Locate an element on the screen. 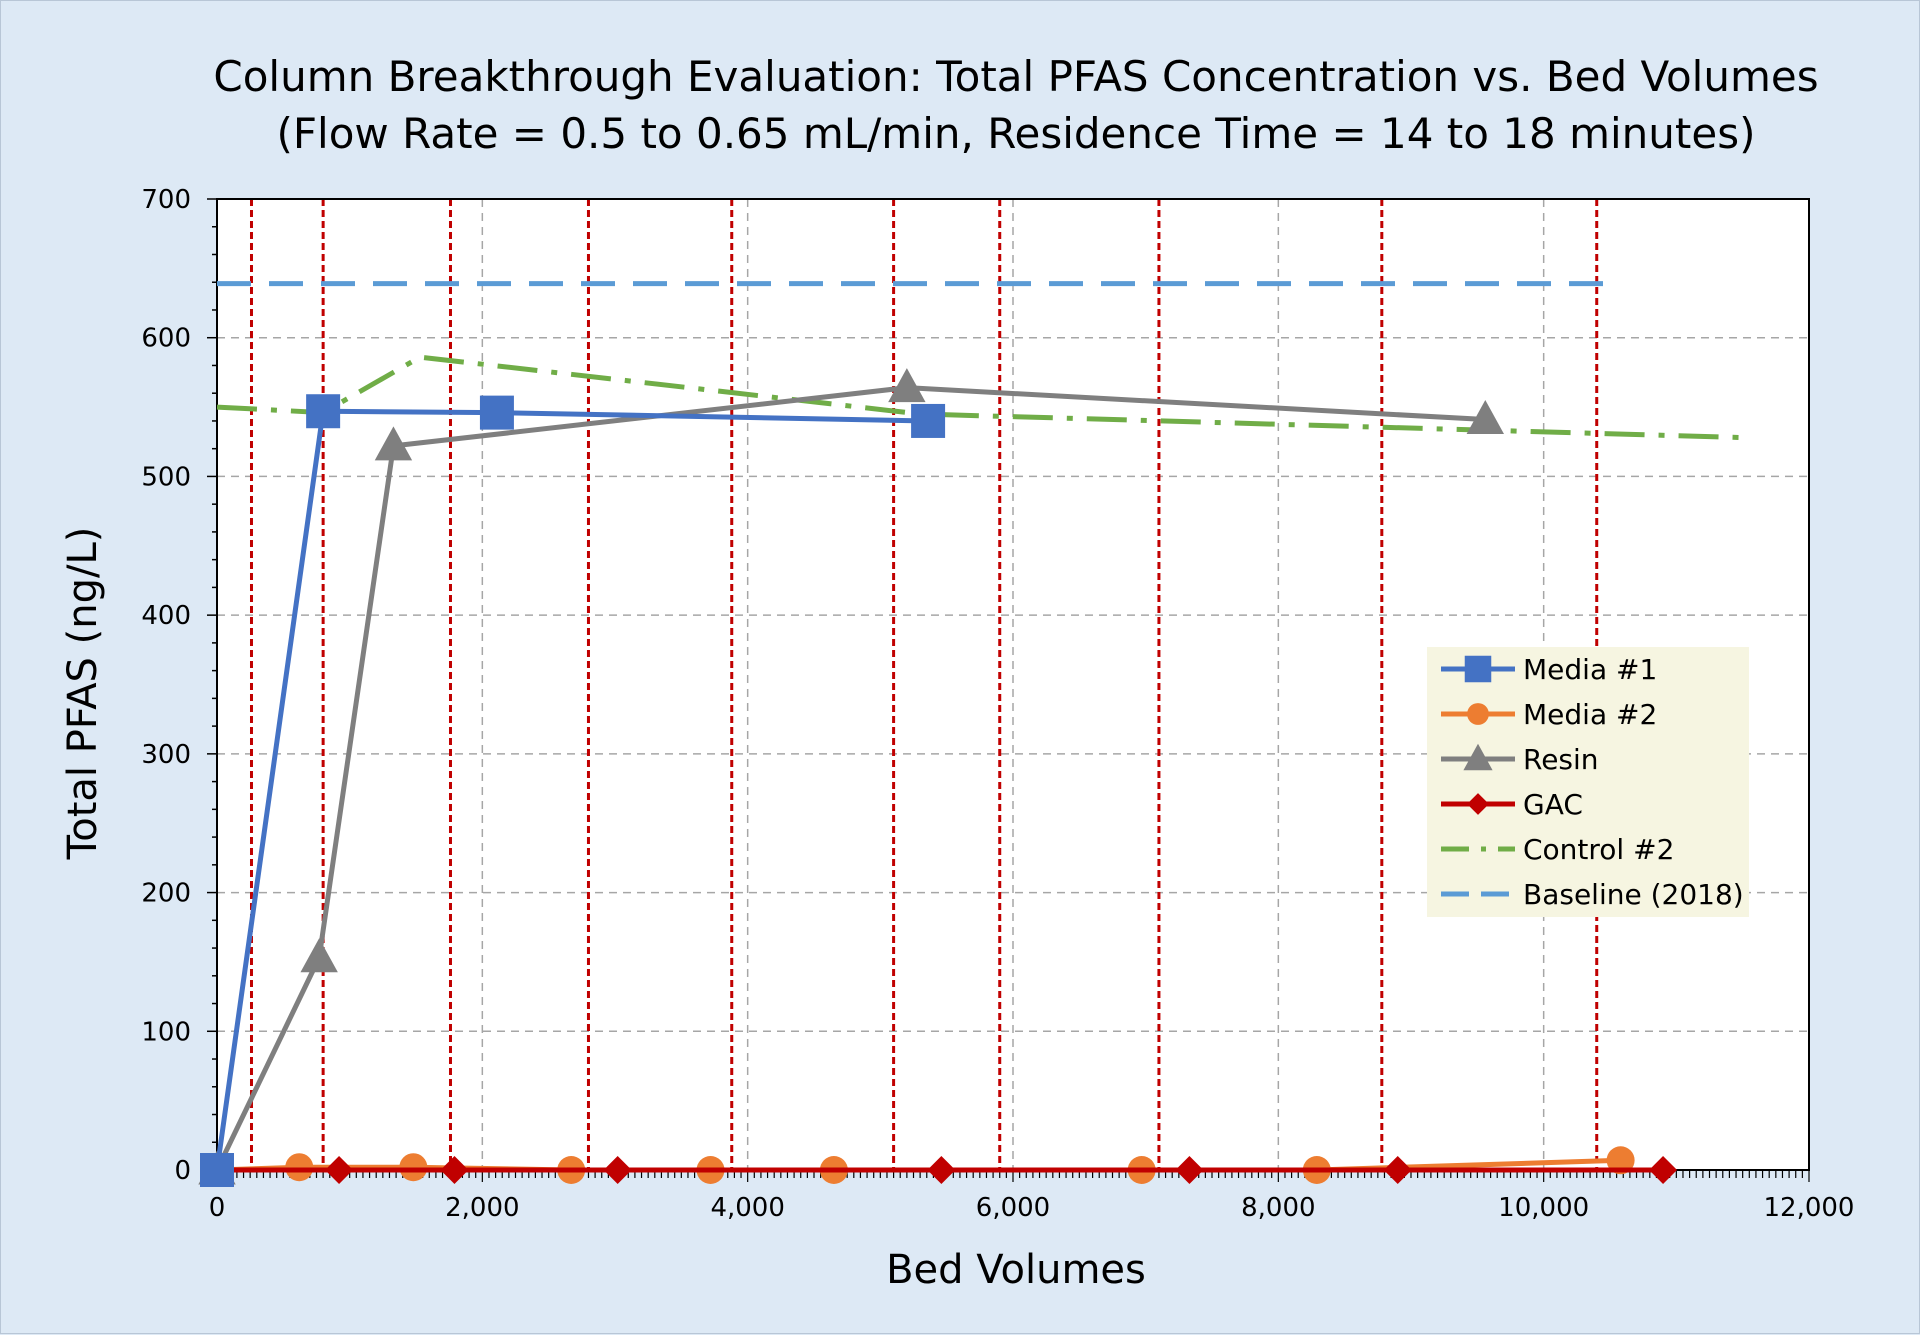 The image size is (1920, 1335). series-gac is located at coordinates (940, 1170).